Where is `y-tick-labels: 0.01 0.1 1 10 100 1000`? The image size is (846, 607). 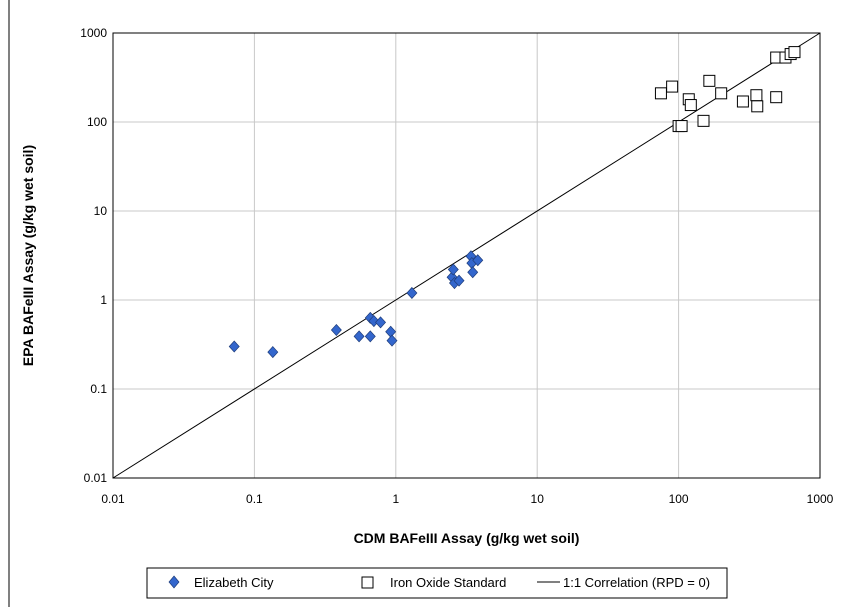 y-tick-labels: 0.01 0.1 1 10 100 1000 is located at coordinates (93, 255).